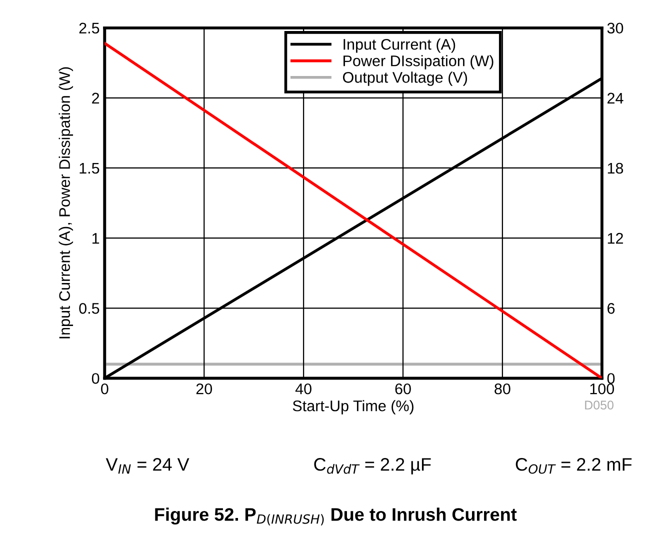 The height and width of the screenshot is (557, 671). I want to click on legend-label: Power DIssipation (W), so click(419, 62).